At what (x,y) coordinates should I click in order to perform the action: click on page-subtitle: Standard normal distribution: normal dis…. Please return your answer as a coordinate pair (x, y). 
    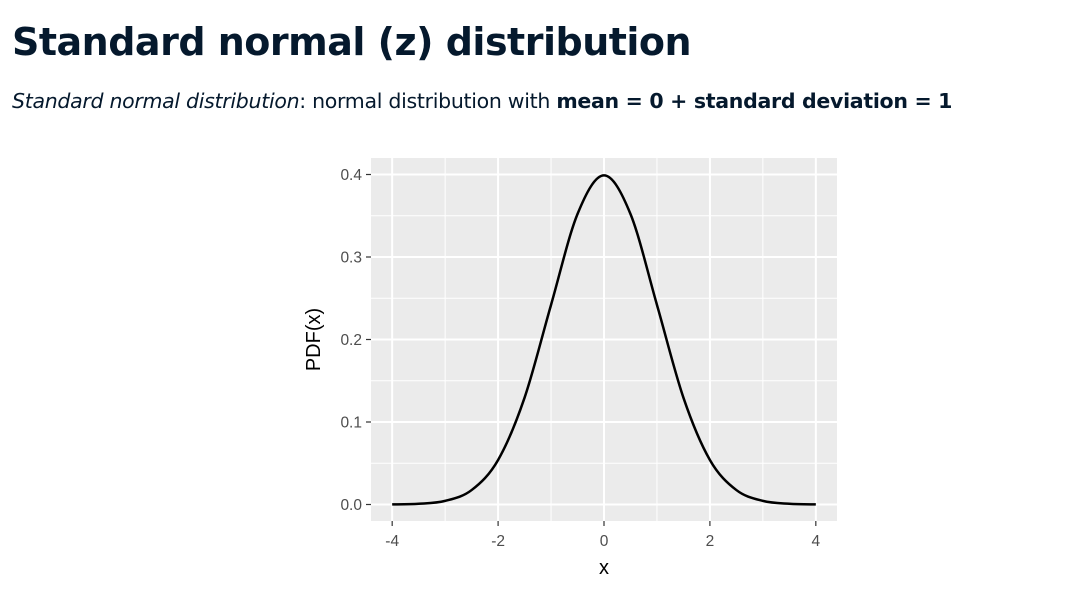
    Looking at the image, I should click on (482, 101).